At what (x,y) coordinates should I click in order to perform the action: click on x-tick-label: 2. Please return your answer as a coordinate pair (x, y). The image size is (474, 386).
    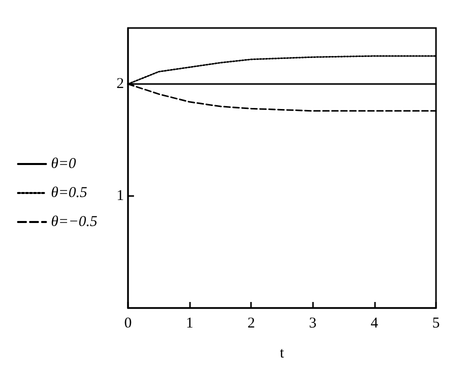
    Looking at the image, I should click on (251, 324).